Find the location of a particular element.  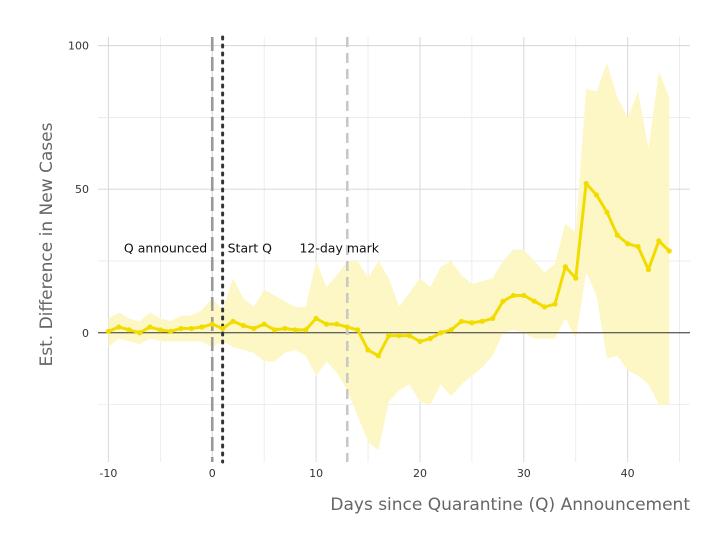

x-axis-title: Days since Quarantine (Q) Announcement is located at coordinates (510, 505).